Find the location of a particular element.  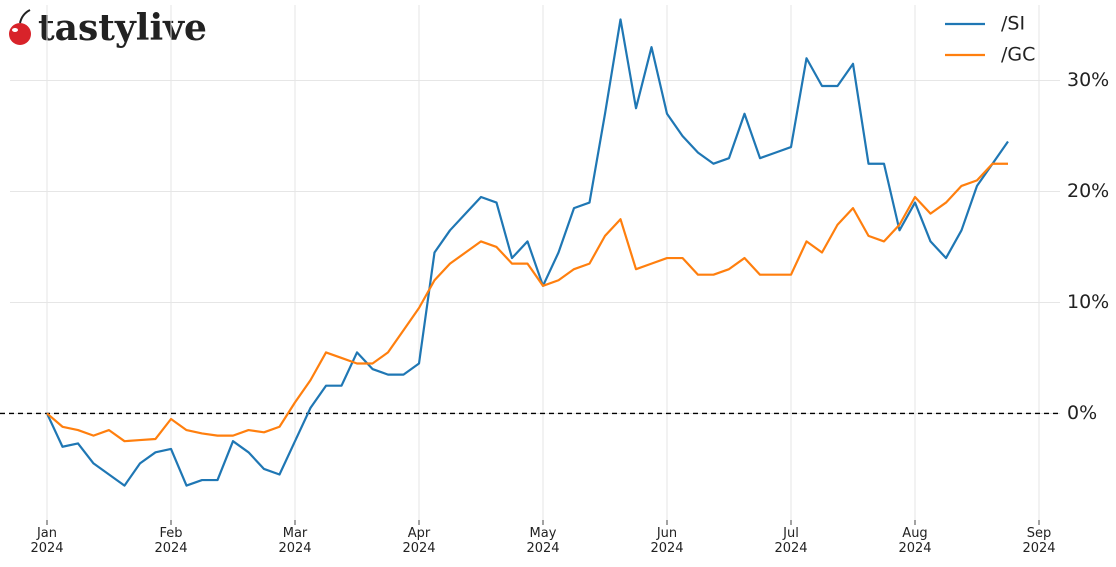

y-tick-label: 20% is located at coordinates (1088, 191).